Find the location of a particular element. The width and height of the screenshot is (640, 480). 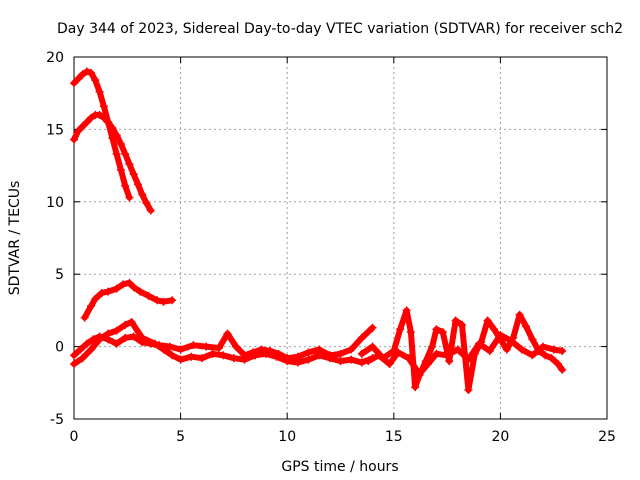

series-track-c is located at coordinates (128, 300).